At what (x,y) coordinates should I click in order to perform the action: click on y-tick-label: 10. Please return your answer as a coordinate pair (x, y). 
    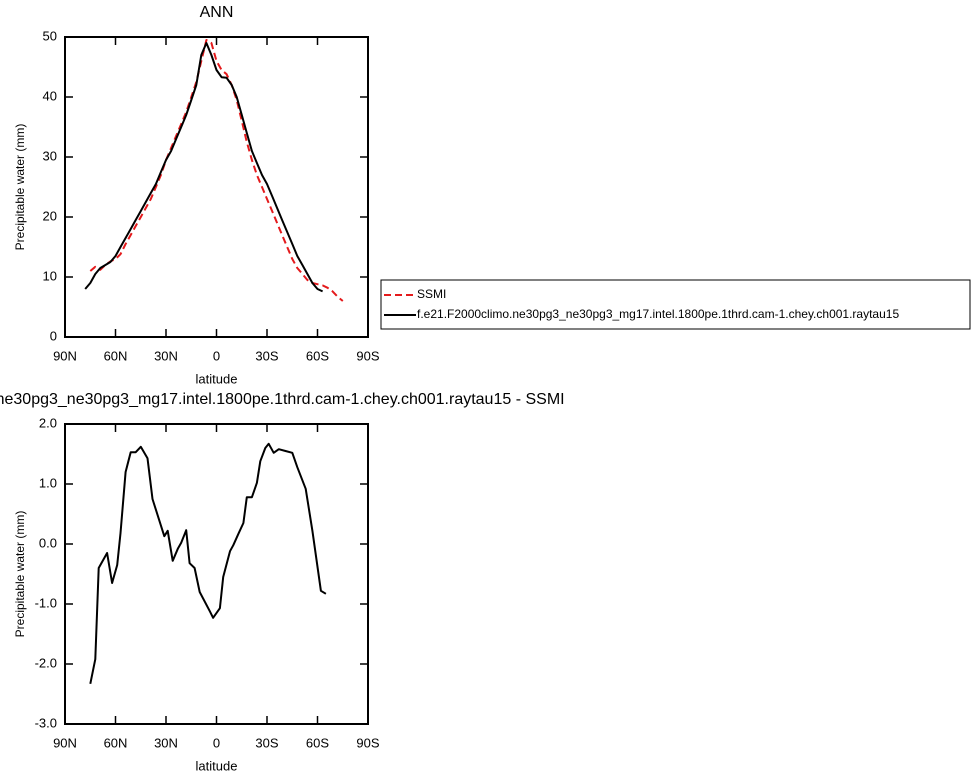
    Looking at the image, I should click on (50, 275).